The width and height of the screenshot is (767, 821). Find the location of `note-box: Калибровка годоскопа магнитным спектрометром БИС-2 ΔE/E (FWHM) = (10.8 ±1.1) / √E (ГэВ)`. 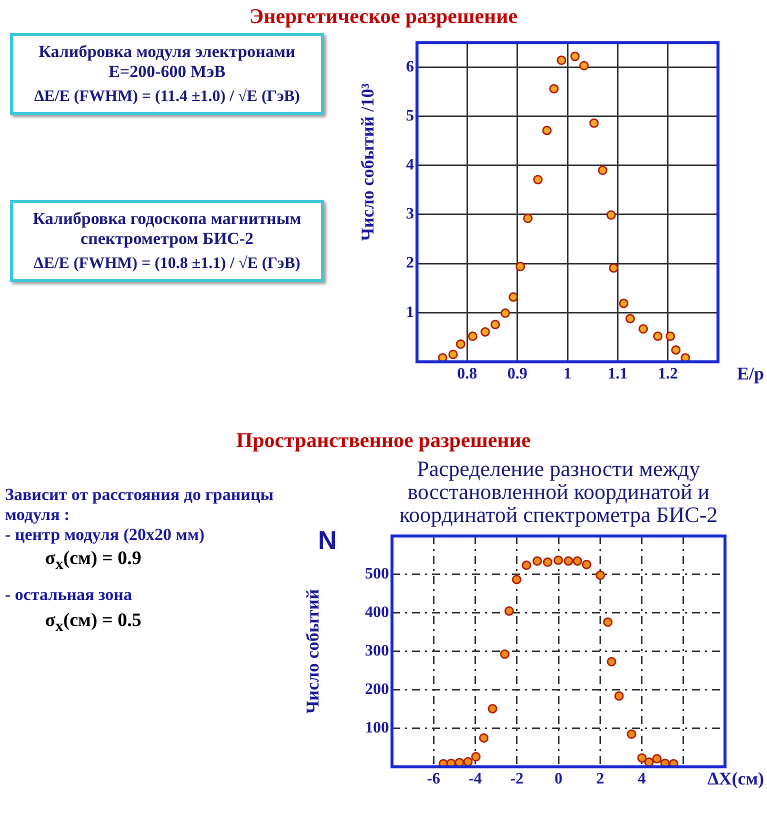

note-box: Калибровка годоскопа магнитным спектрометром БИС-2 ΔE/E (FWHM) = (10.8 ±1.1) / √E (ГэВ) is located at coordinates (167, 241).